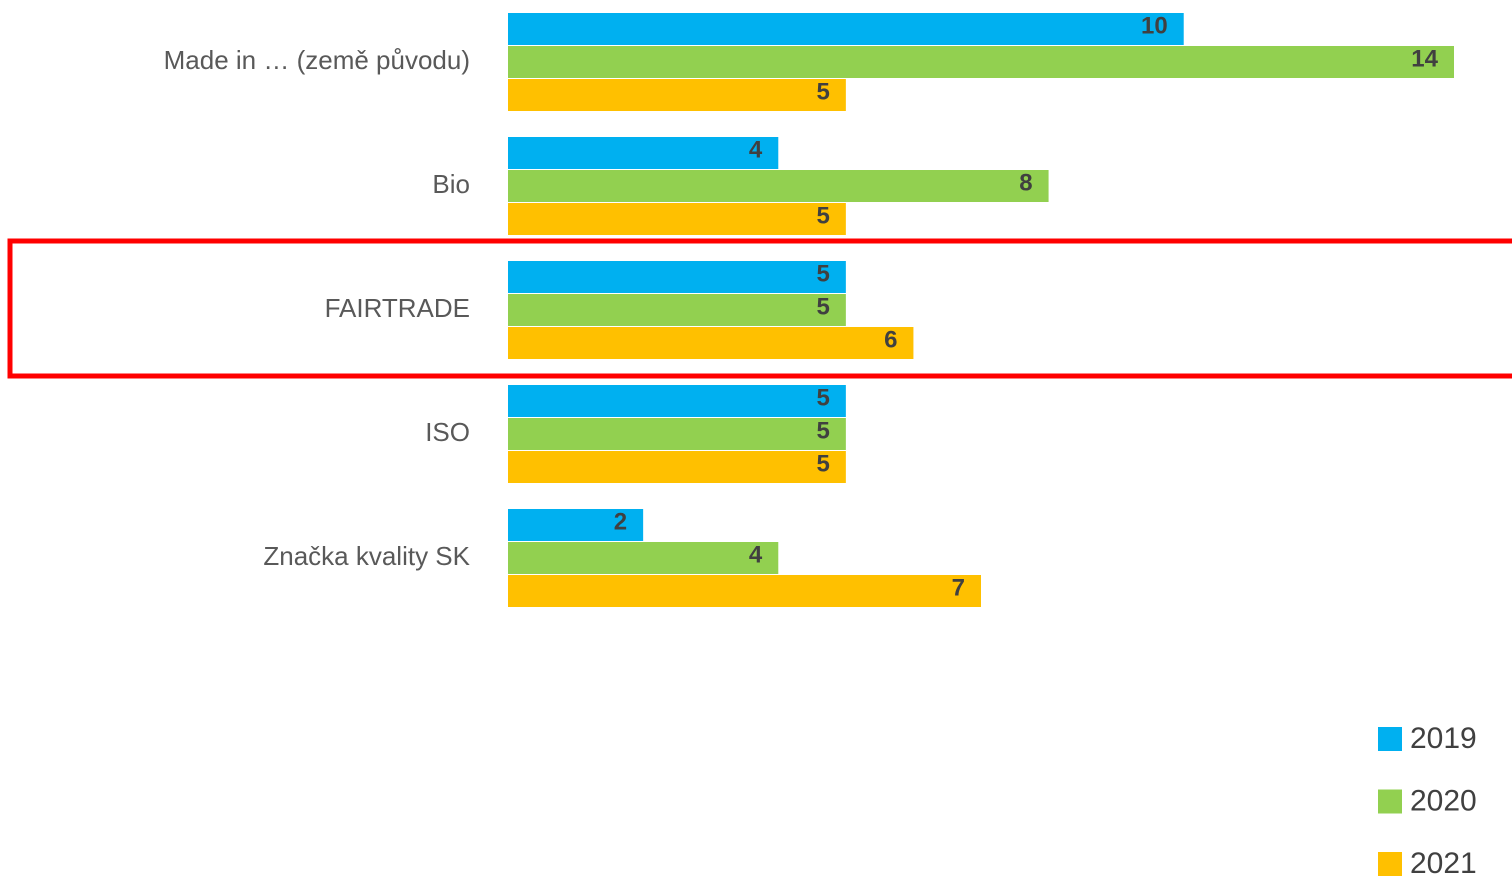 The height and width of the screenshot is (889, 1512). I want to click on category-label: Značka kvality SK, so click(366, 556).